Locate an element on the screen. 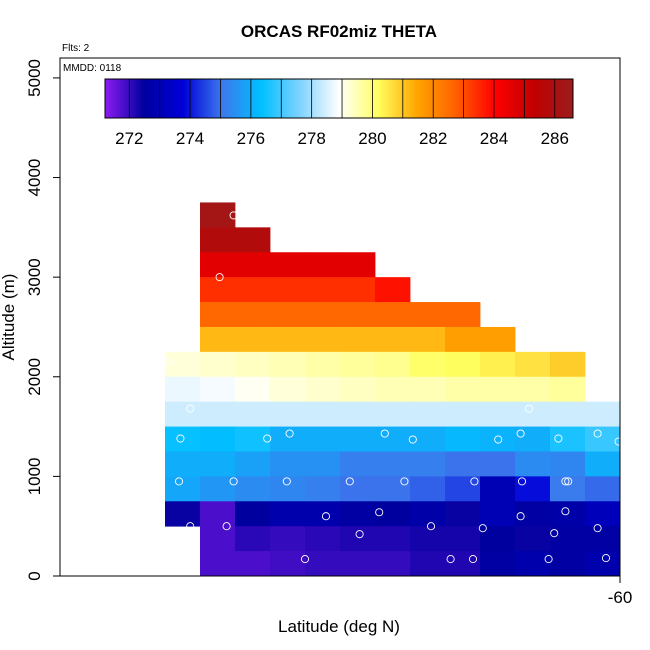 Image resolution: width=650 pixels, height=650 pixels. x-axis: -60 is located at coordinates (620, 591).